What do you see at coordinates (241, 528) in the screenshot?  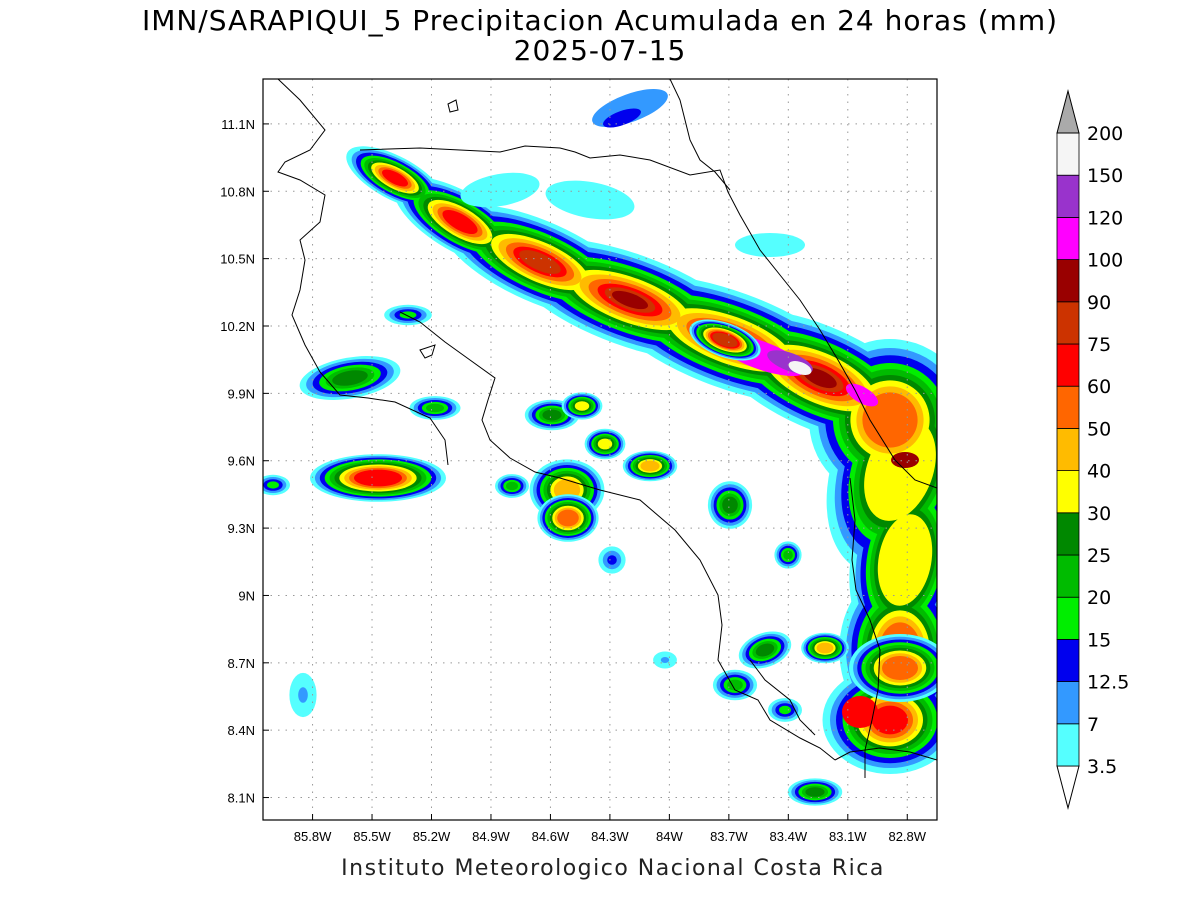 I see `y-tick-label: 9.3N` at bounding box center [241, 528].